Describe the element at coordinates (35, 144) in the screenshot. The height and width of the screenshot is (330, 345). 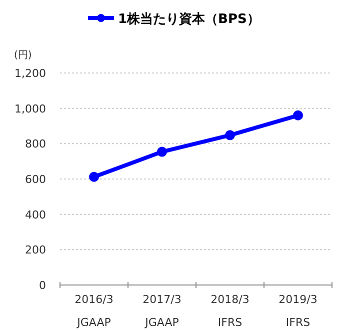
I see `y-tick-label: 800` at that location.